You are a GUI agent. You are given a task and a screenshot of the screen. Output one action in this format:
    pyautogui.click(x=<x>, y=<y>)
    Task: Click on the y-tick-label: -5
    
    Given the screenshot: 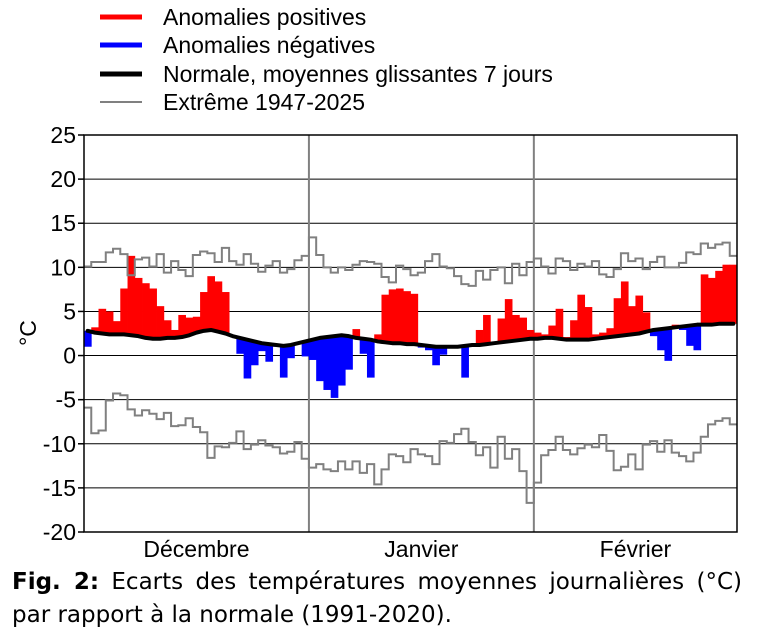 What is the action you would take?
    pyautogui.click(x=66, y=400)
    